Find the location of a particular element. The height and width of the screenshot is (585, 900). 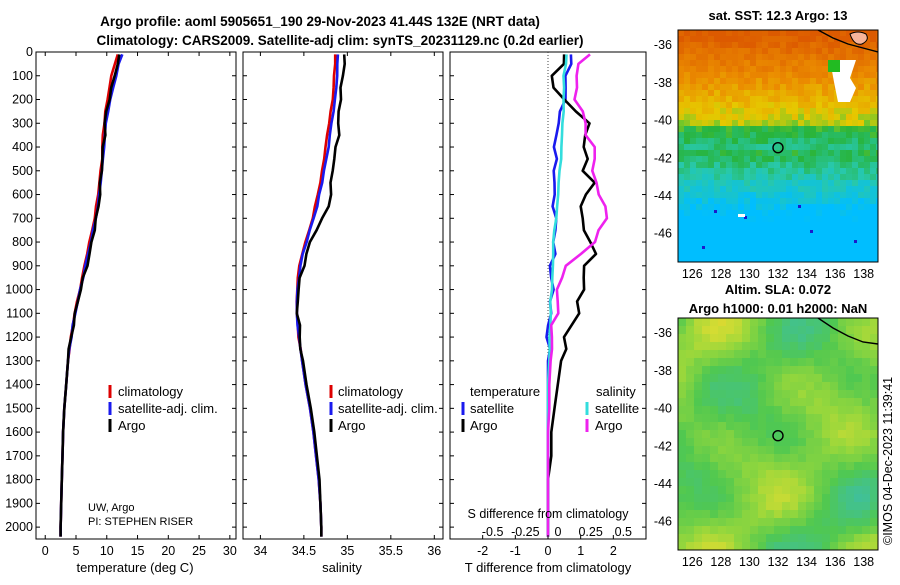

map-xtick-label: 132 is located at coordinates (778, 562).